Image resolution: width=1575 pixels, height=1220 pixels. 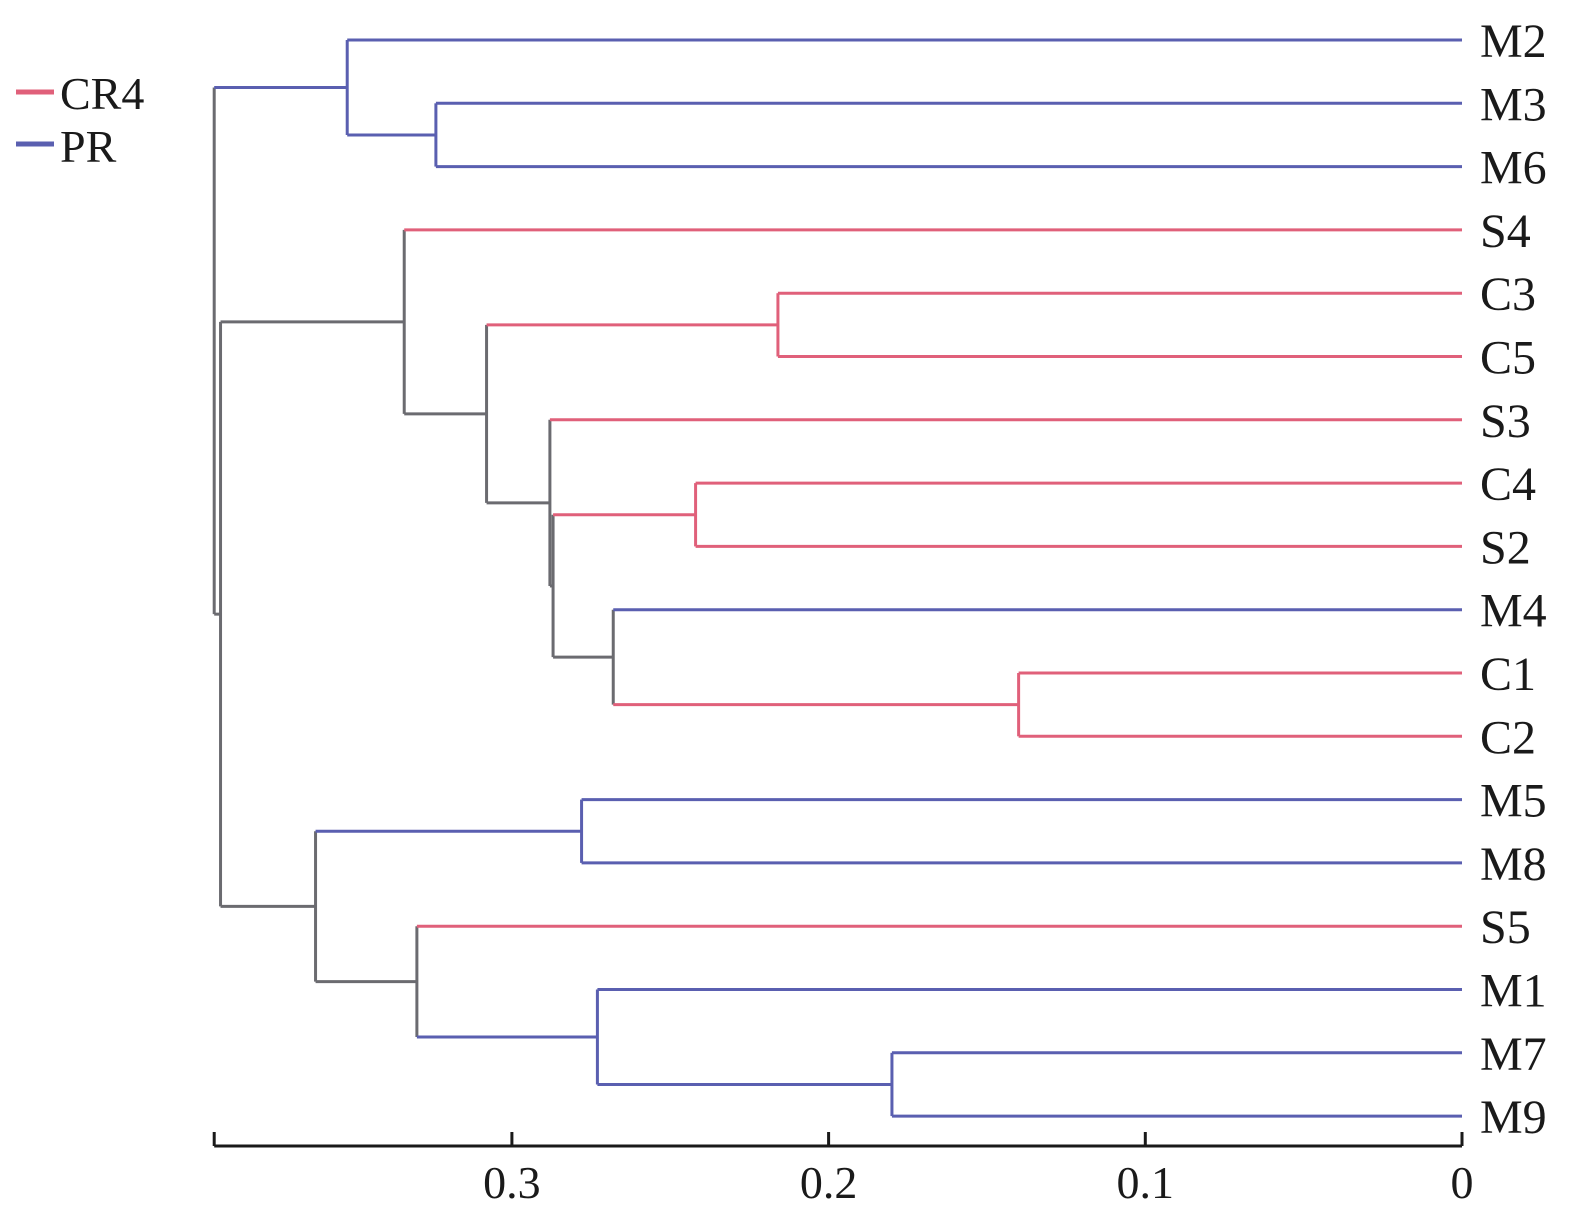 I want to click on leaf-label-c4: C4, so click(x=1508, y=484).